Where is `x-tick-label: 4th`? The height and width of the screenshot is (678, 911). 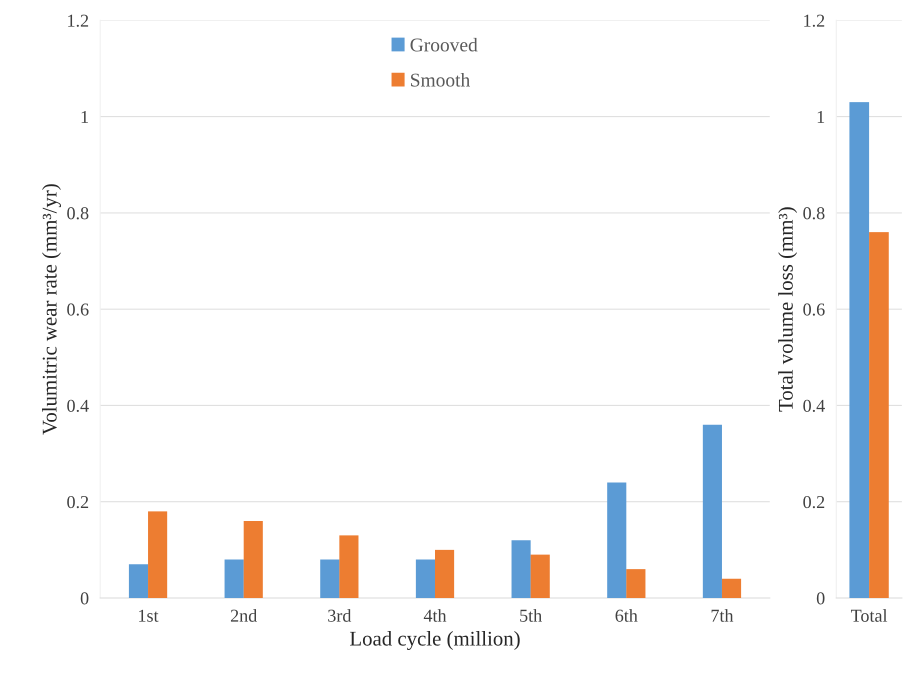
x-tick-label: 4th is located at coordinates (435, 615).